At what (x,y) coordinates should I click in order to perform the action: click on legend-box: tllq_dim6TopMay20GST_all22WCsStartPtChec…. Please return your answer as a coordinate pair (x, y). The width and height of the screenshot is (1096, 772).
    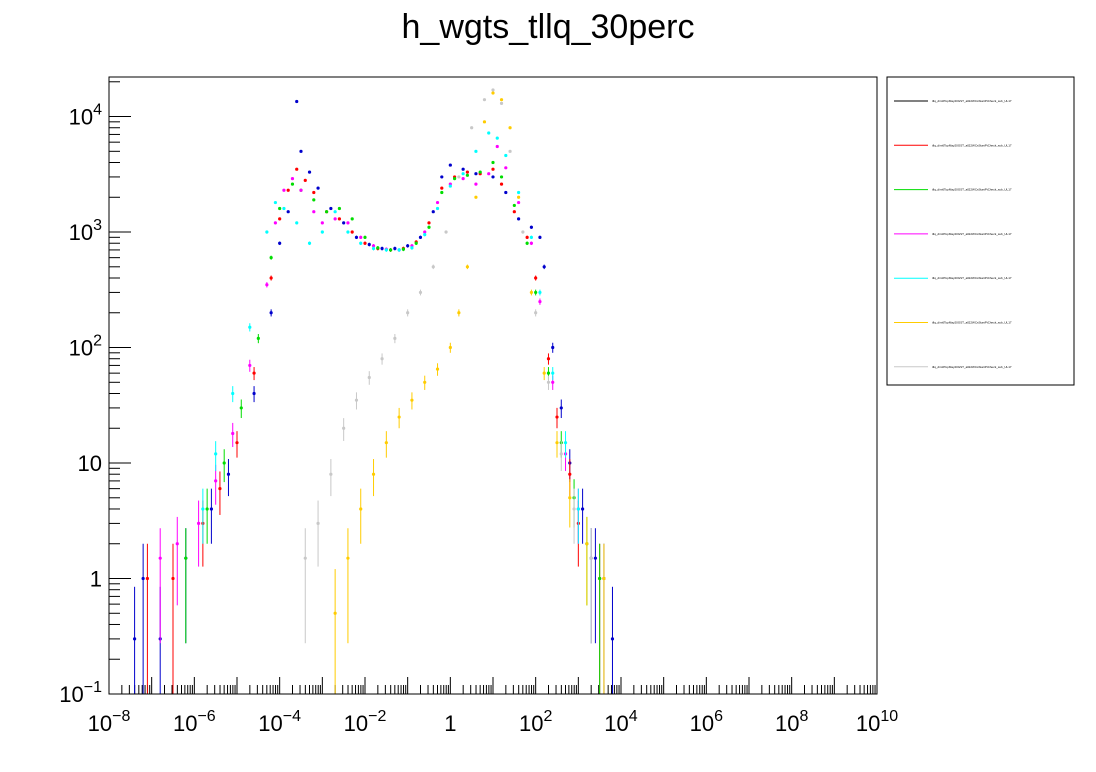
    Looking at the image, I should click on (980, 231).